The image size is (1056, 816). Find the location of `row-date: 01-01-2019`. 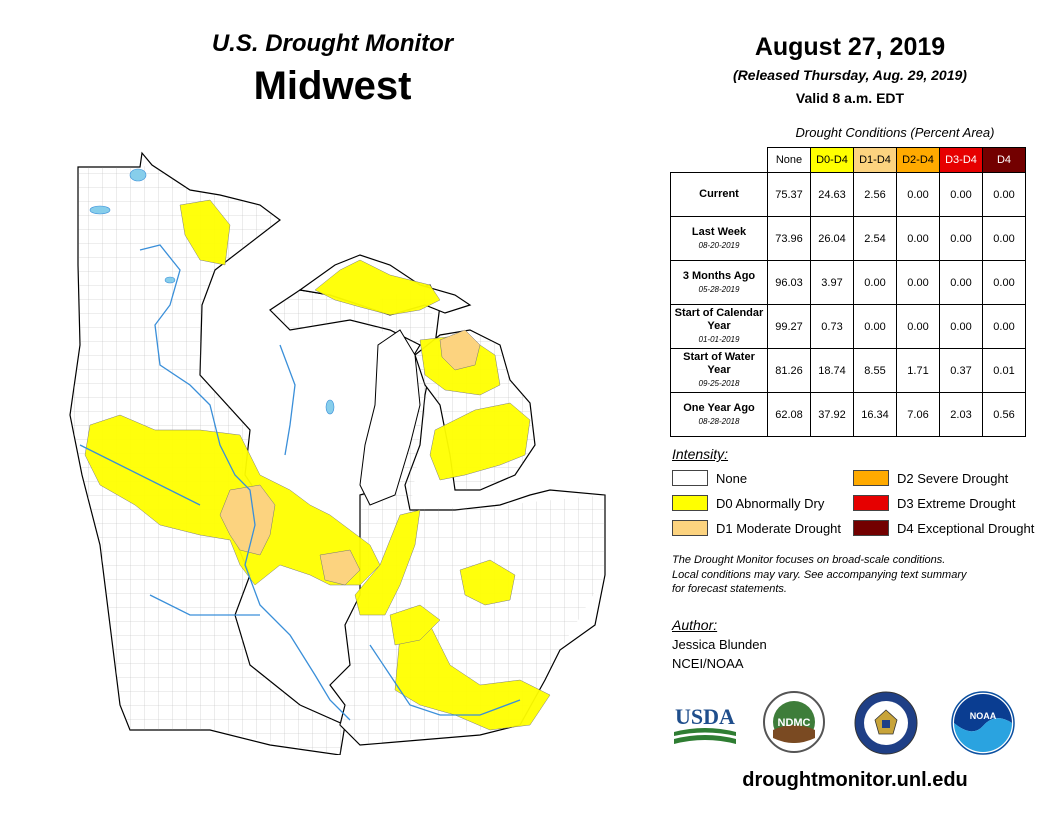

row-date: 01-01-2019 is located at coordinates (719, 339).